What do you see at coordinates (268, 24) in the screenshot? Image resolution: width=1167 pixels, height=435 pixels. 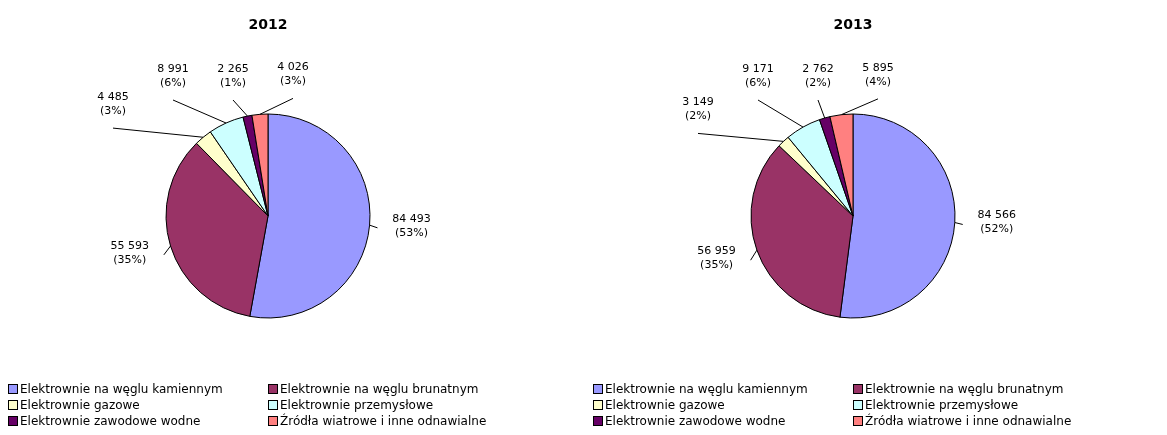 I see `chart-title: 2012` at bounding box center [268, 24].